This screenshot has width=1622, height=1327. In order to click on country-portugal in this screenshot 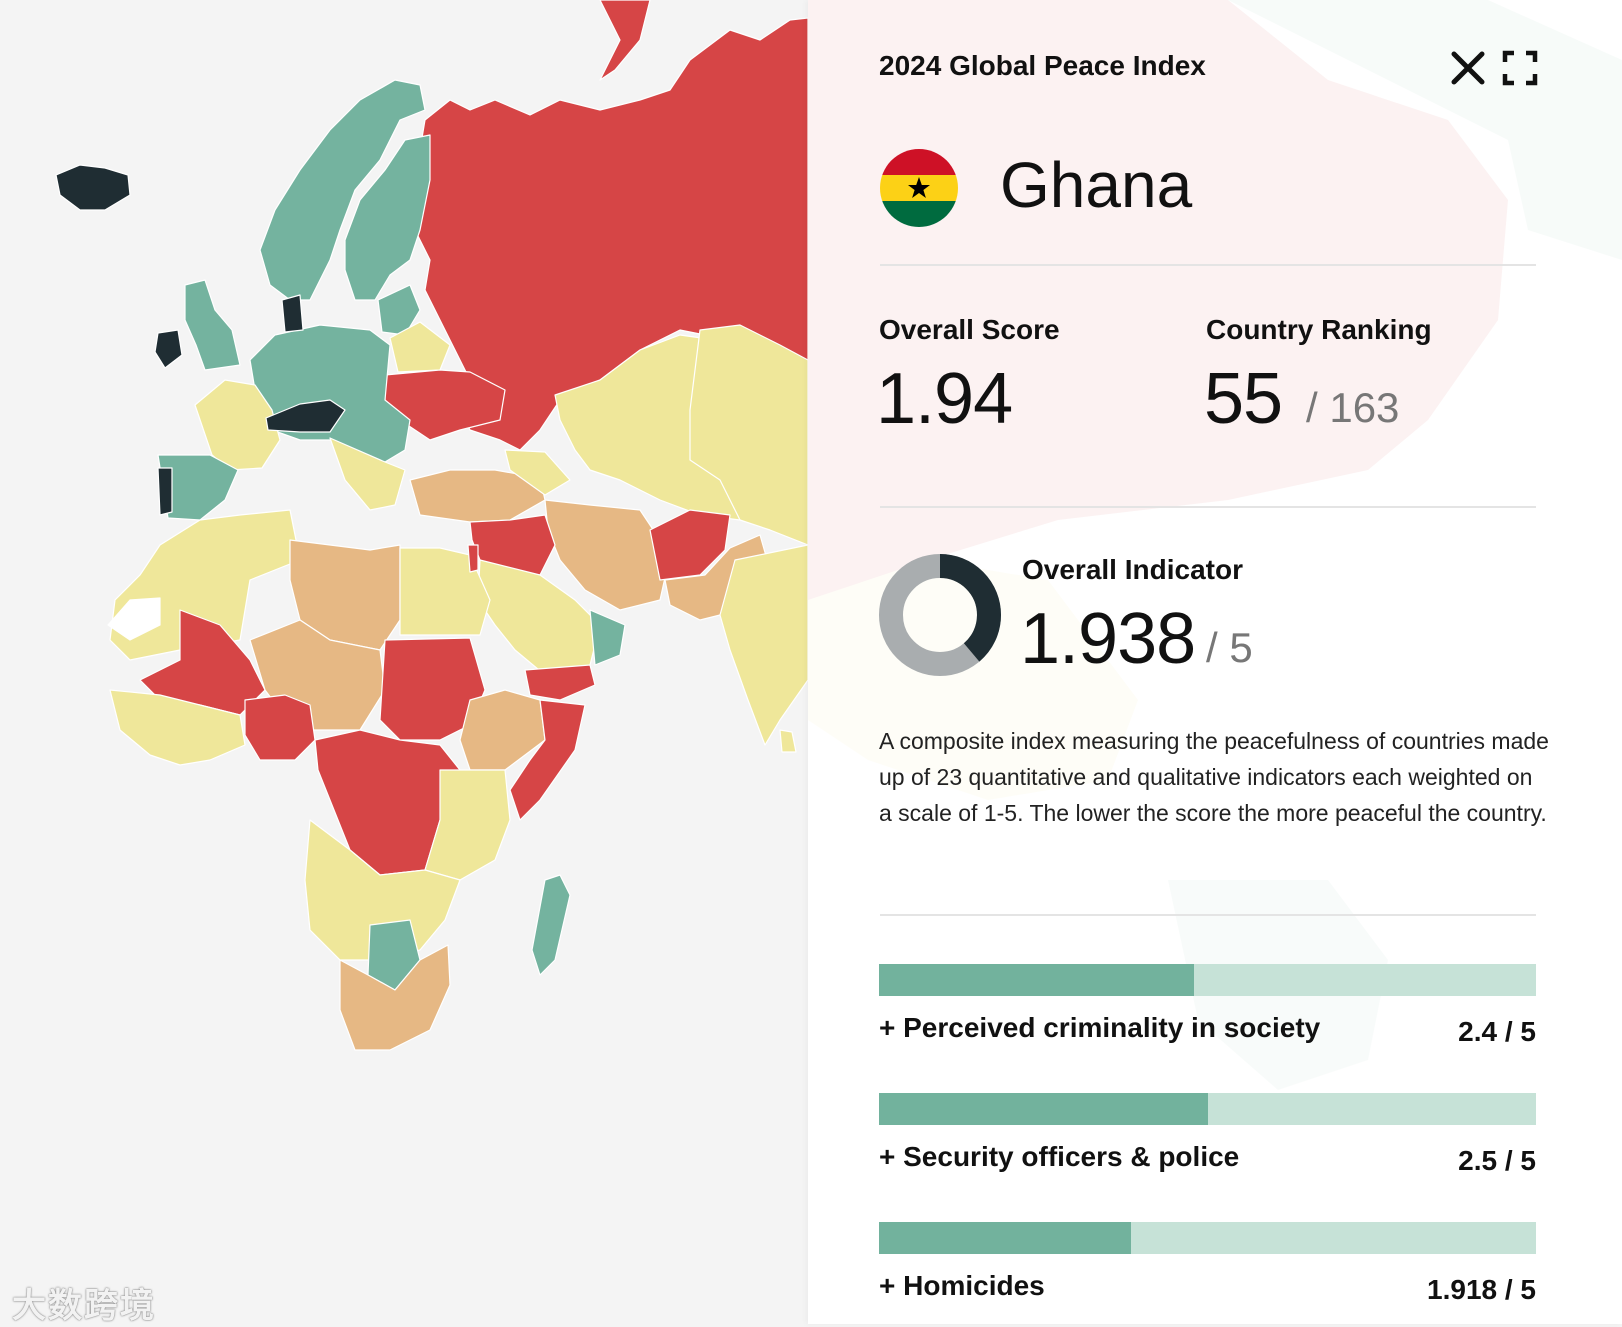, I will do `click(165, 491)`.